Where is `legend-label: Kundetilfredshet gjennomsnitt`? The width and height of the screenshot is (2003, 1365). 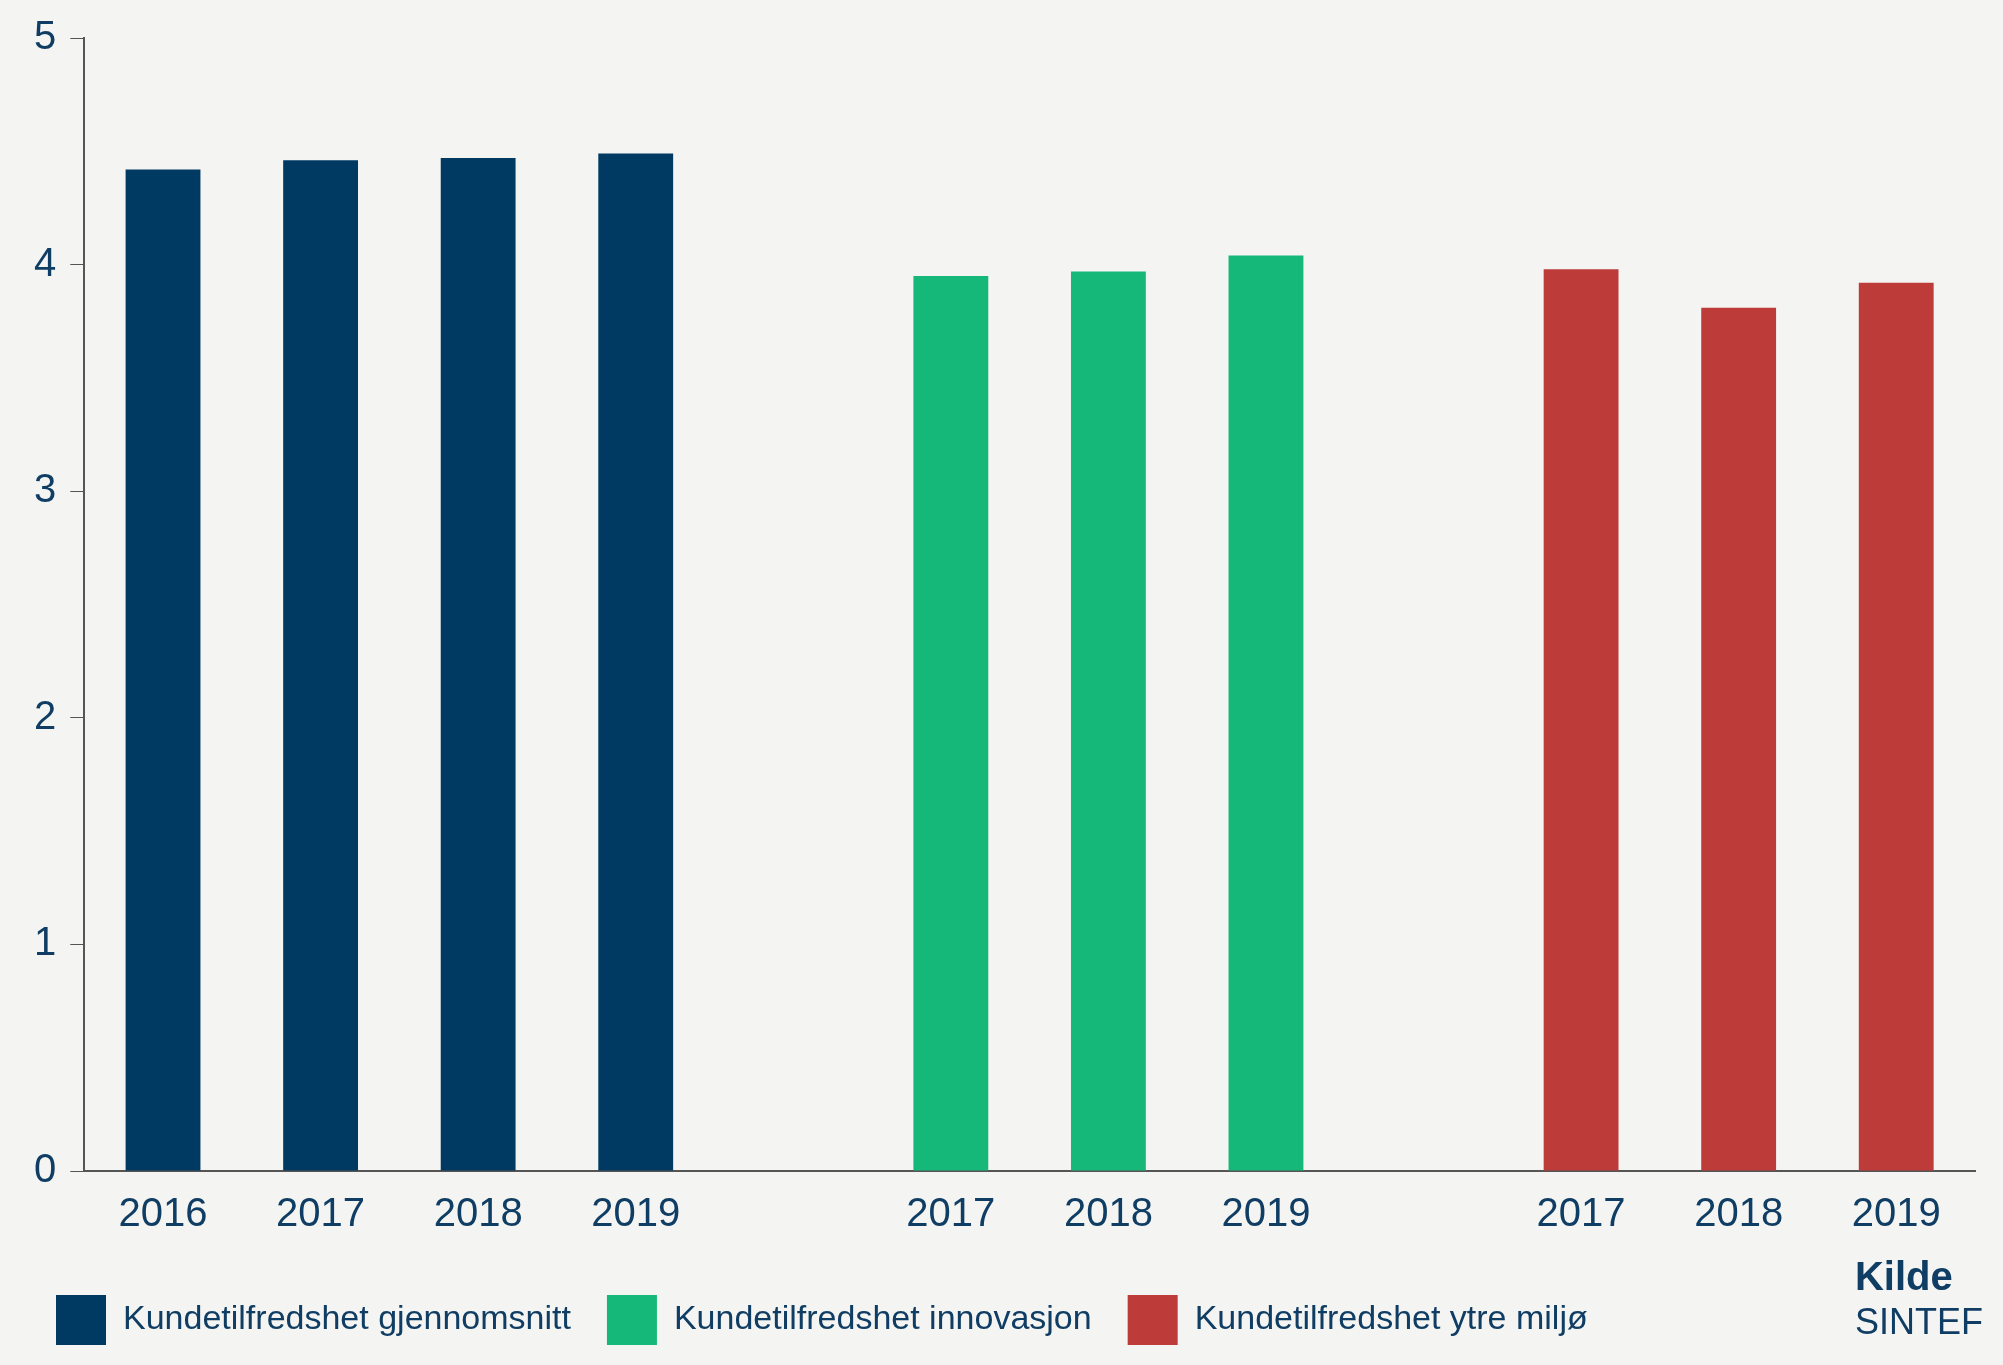
legend-label: Kundetilfredshet gjennomsnitt is located at coordinates (347, 1317).